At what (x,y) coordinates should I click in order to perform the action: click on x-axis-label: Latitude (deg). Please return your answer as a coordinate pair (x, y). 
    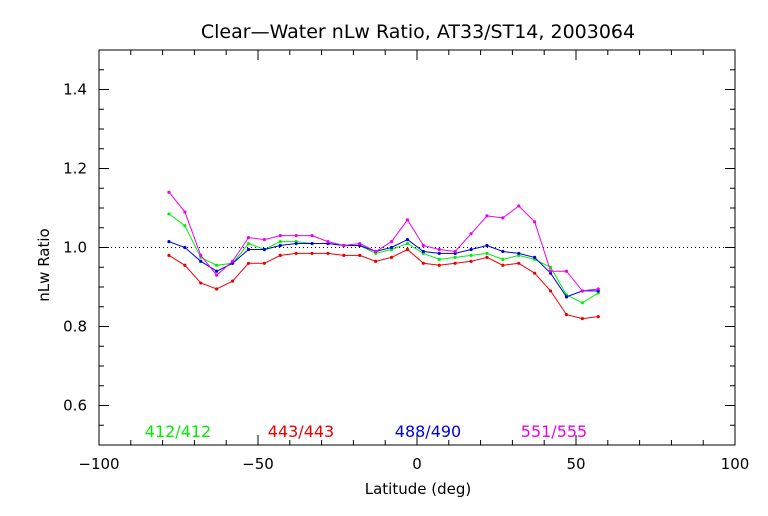
    Looking at the image, I should click on (418, 489).